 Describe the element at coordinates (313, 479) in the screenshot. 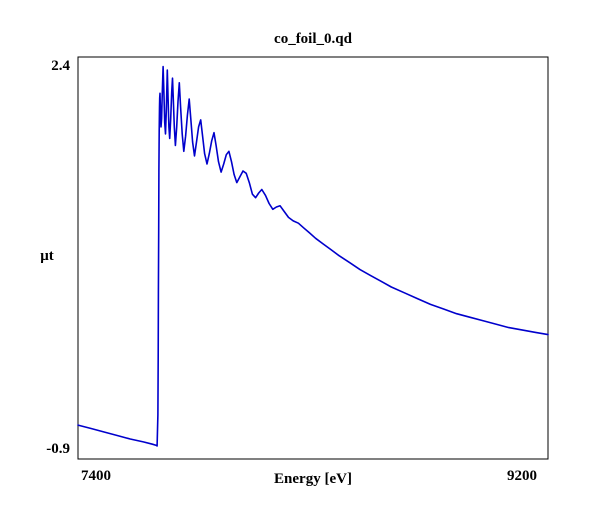

I see `x-axis-label: Energy [eV]` at that location.